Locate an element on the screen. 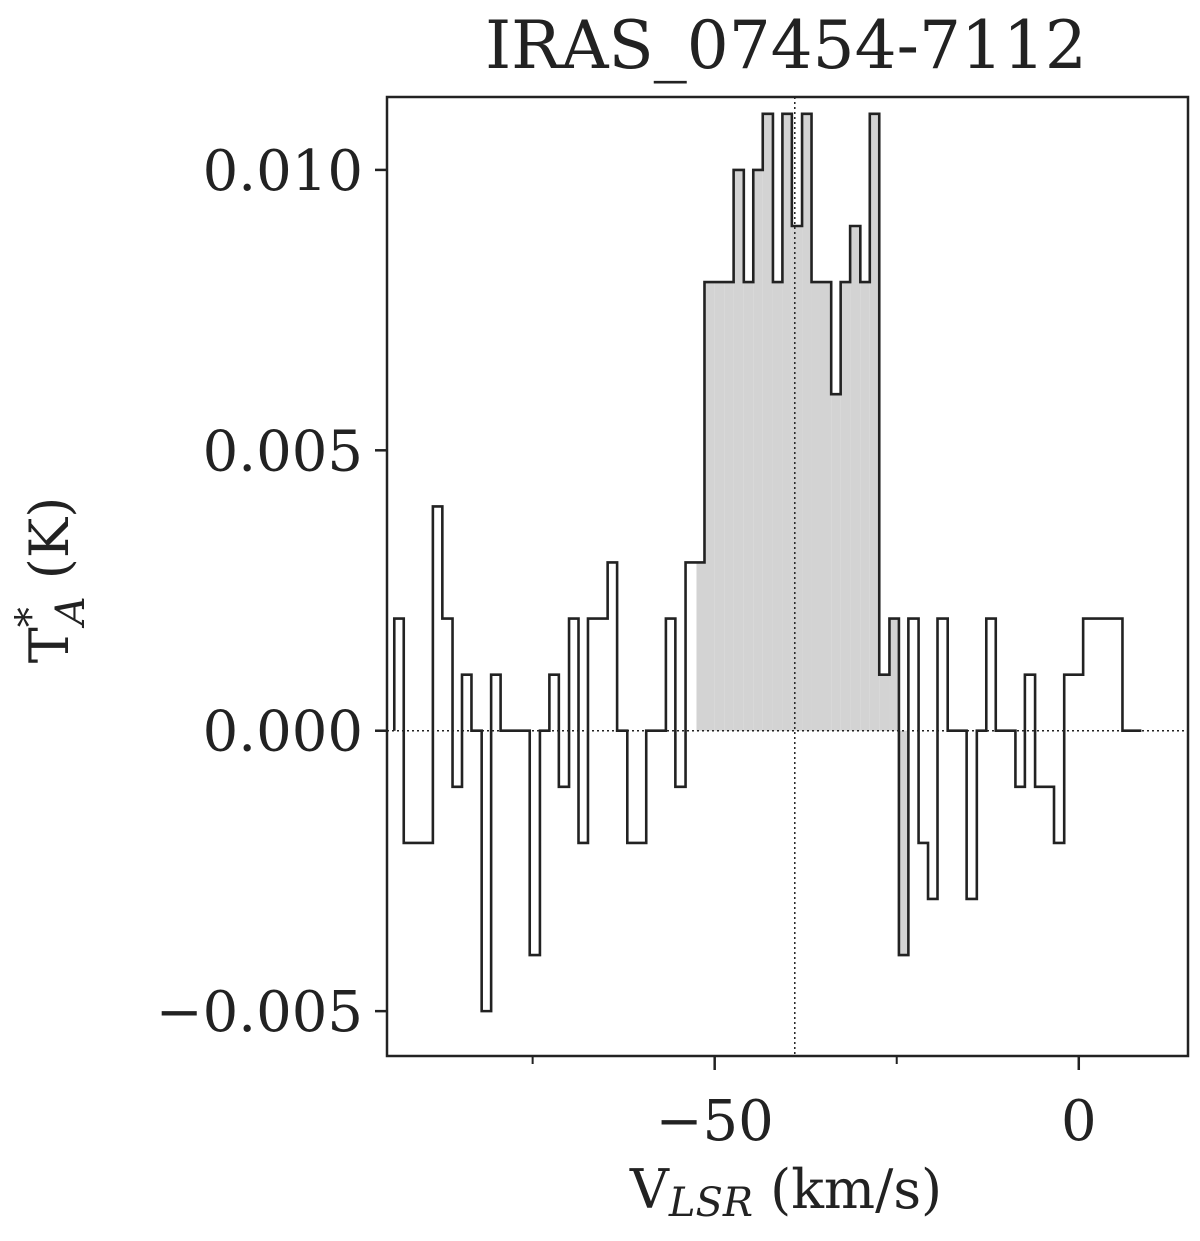 The image size is (1200, 1241). x-axis-label-main: V is located at coordinates (649, 1189).